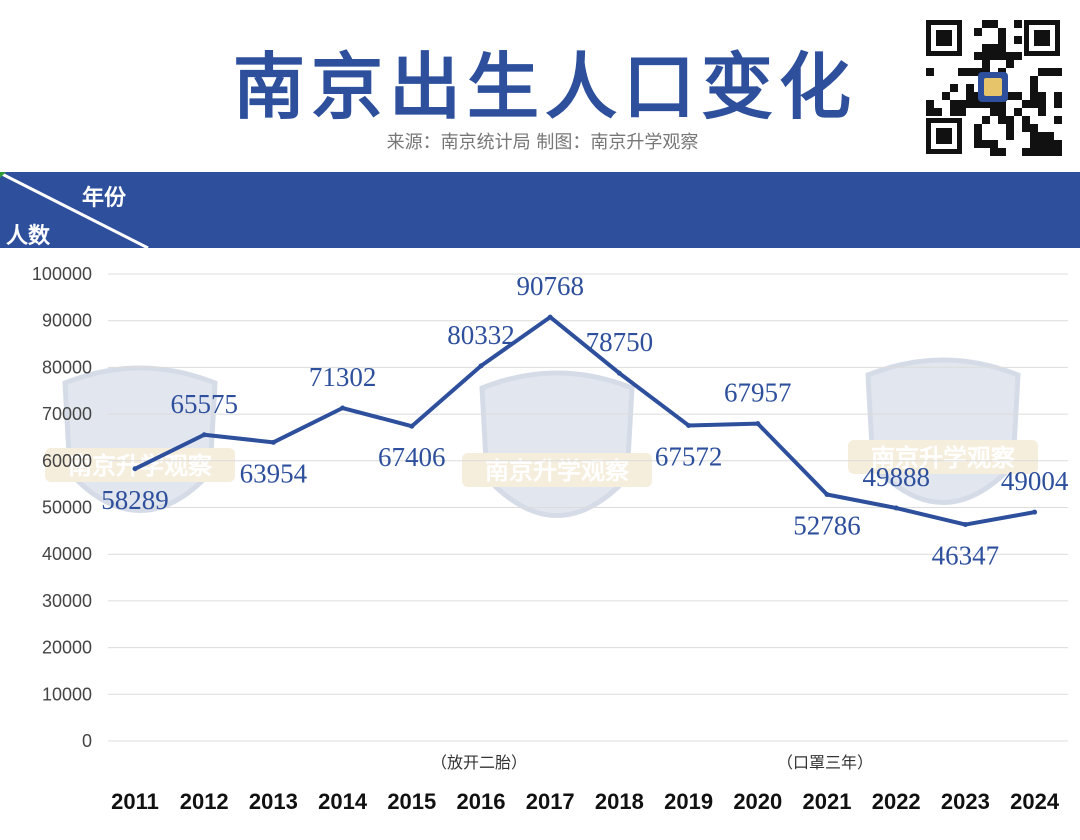  Describe the element at coordinates (28, 236) in the screenshot. I see `y-axis-label: 人数` at that location.